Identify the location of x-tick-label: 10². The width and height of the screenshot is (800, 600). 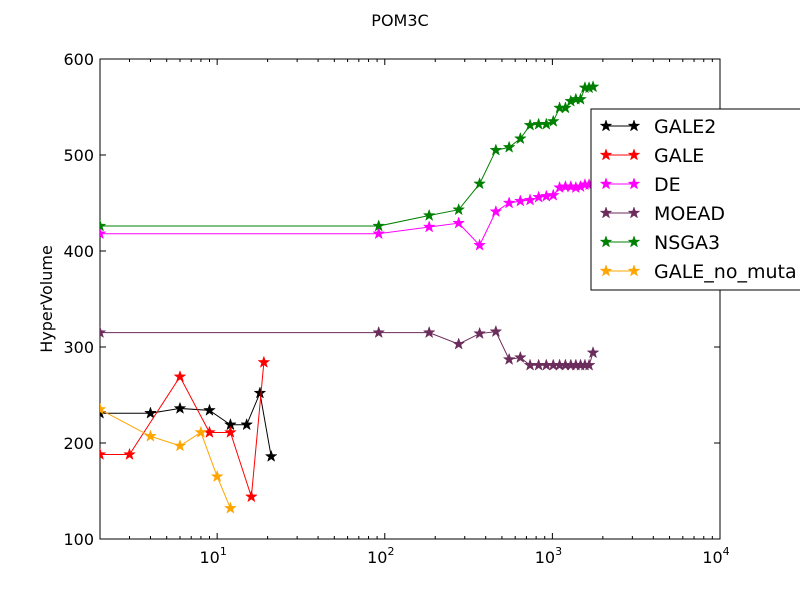
(380, 556).